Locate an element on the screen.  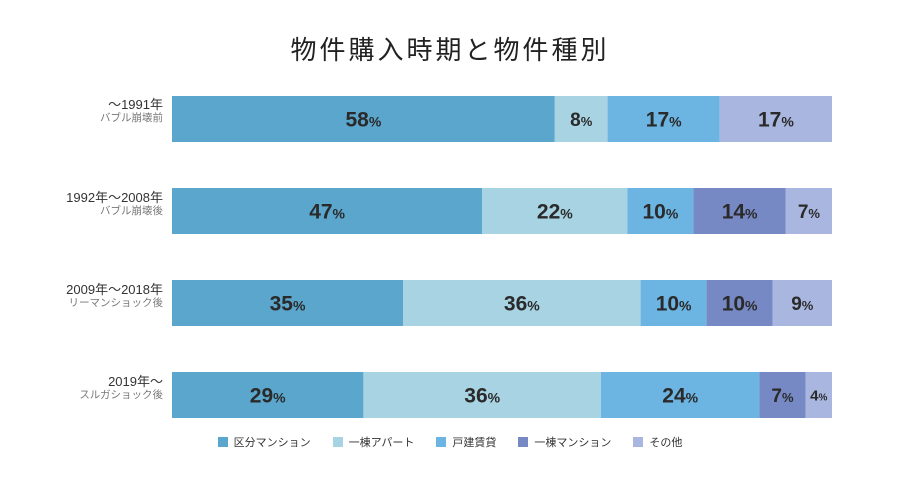
legend-label: 一棟マンション is located at coordinates (573, 442).